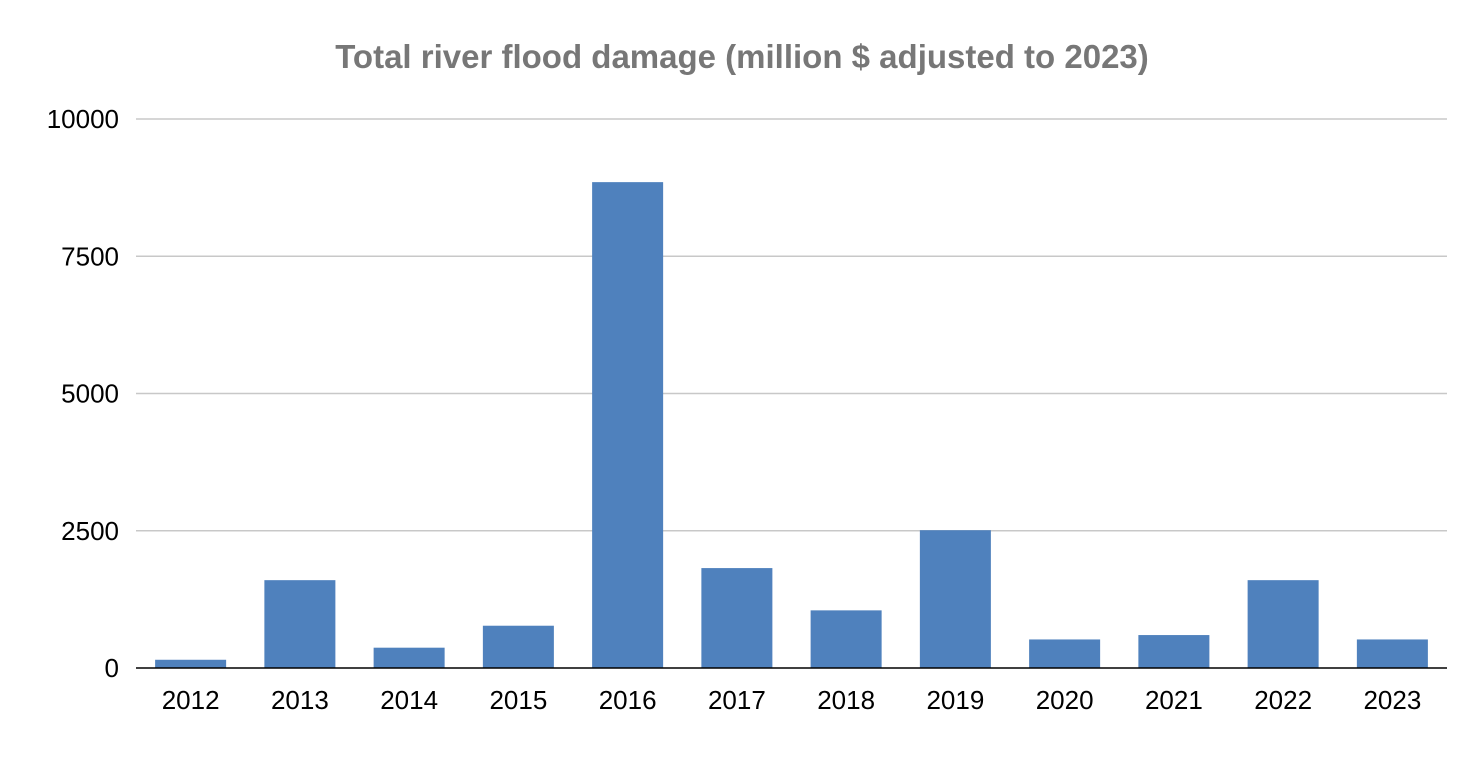 This screenshot has height=759, width=1484. I want to click on y-tick-label: 5000, so click(90, 394).